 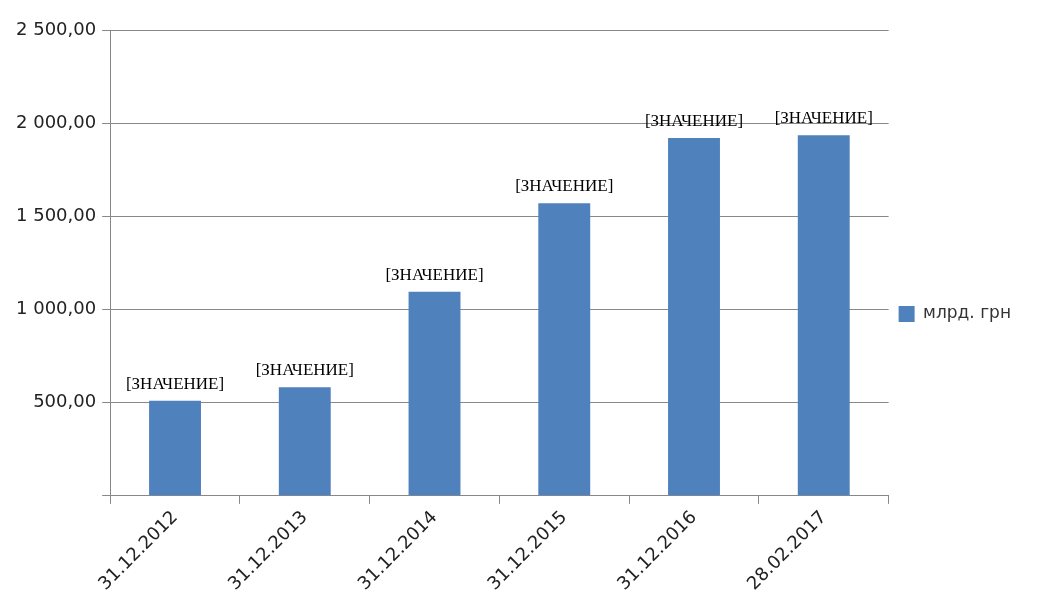 I want to click on legend-label: млрд. грн, so click(x=967, y=312).